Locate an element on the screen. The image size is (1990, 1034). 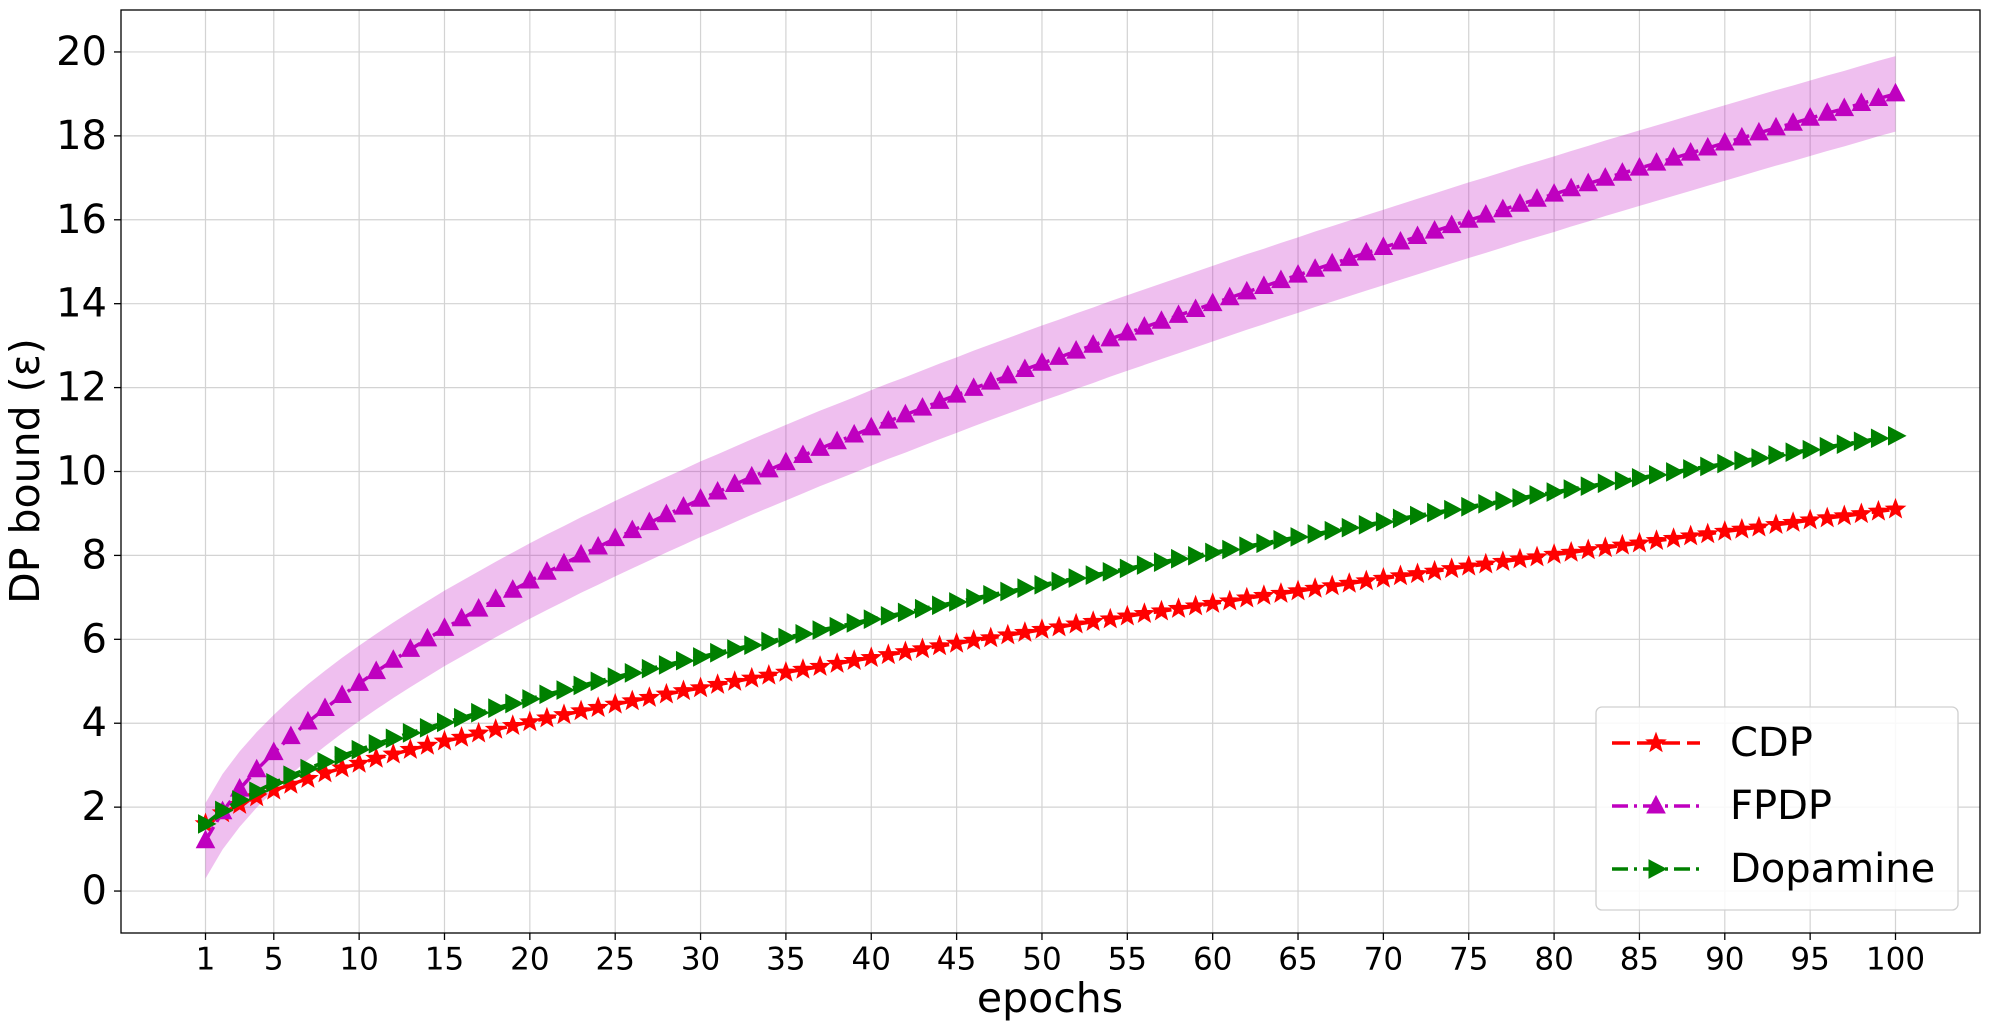
y-tick-label: 14 is located at coordinates (81, 304).